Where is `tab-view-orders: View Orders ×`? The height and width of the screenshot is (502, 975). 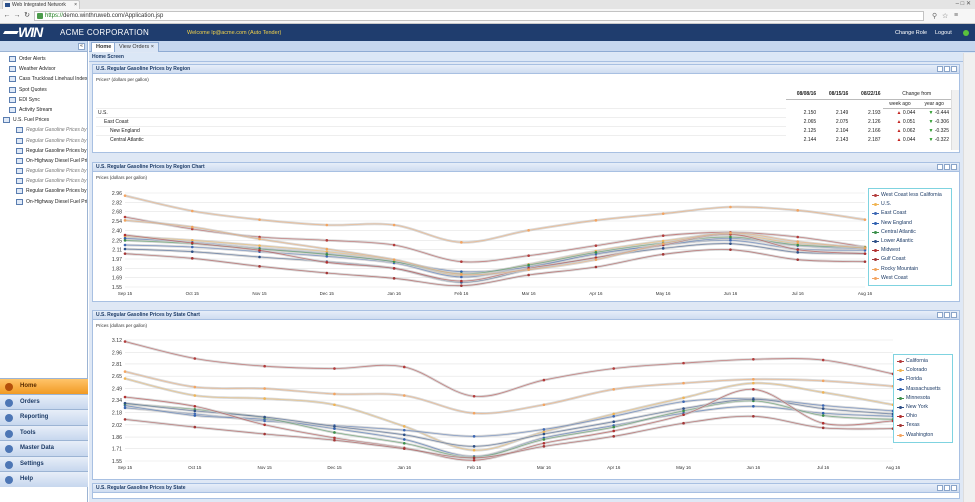 tab-view-orders: View Orders × is located at coordinates (136, 47).